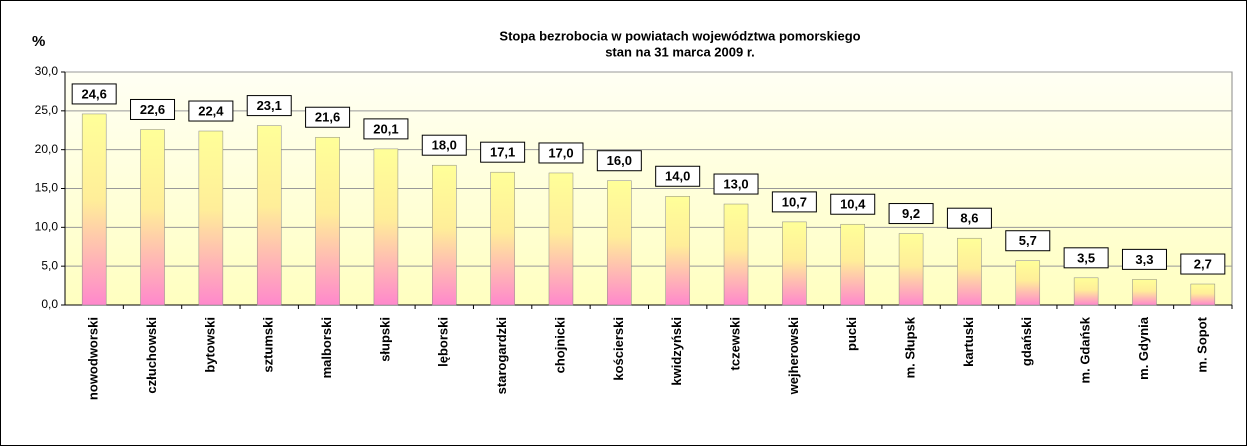 Image resolution: width=1247 pixels, height=446 pixels. I want to click on value-label: 10,4, so click(853, 204).